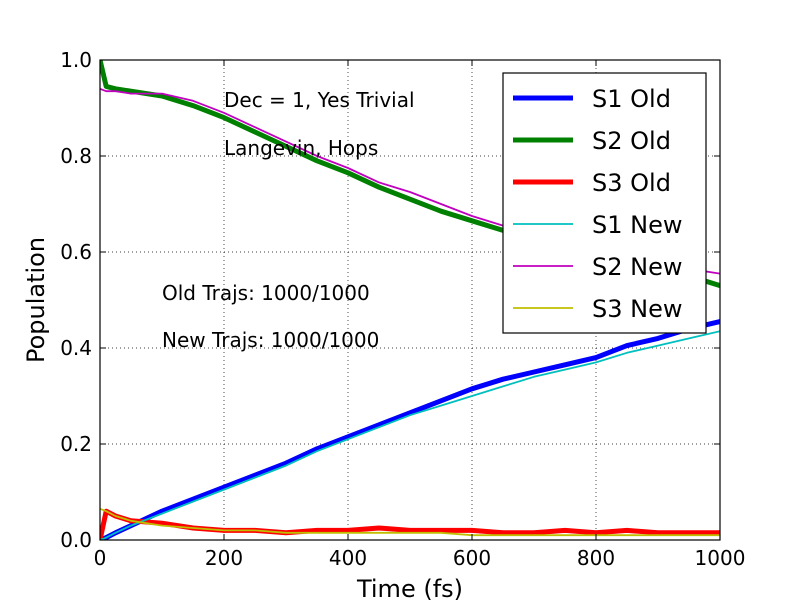  I want to click on y-tick-label: 0.6, so click(76, 252).